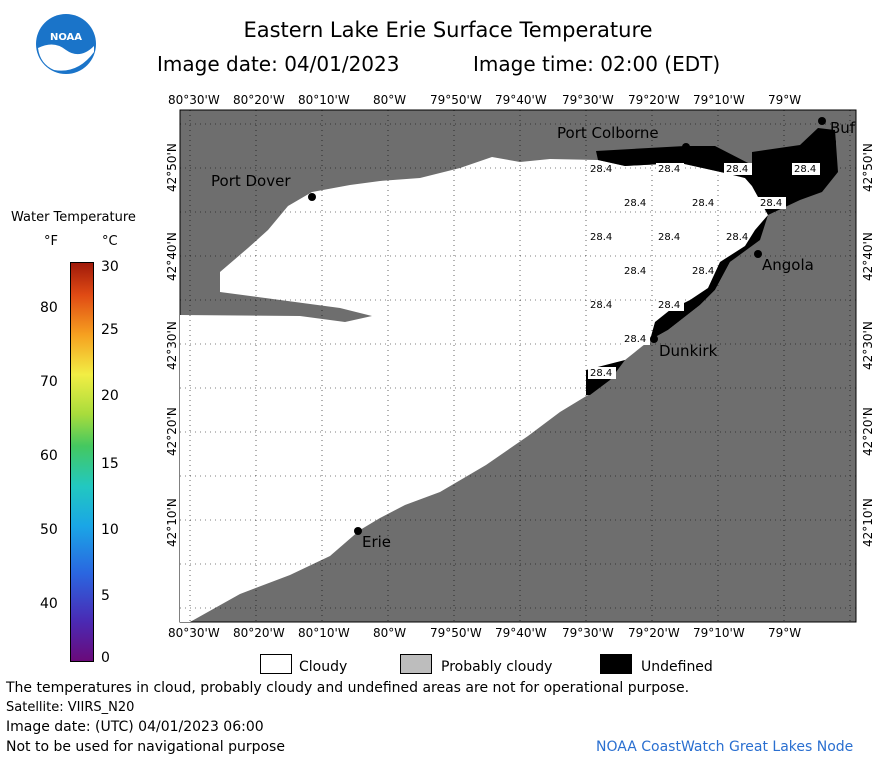  What do you see at coordinates (719, 100) in the screenshot?
I see `longitude-label-top: 79°10'W` at bounding box center [719, 100].